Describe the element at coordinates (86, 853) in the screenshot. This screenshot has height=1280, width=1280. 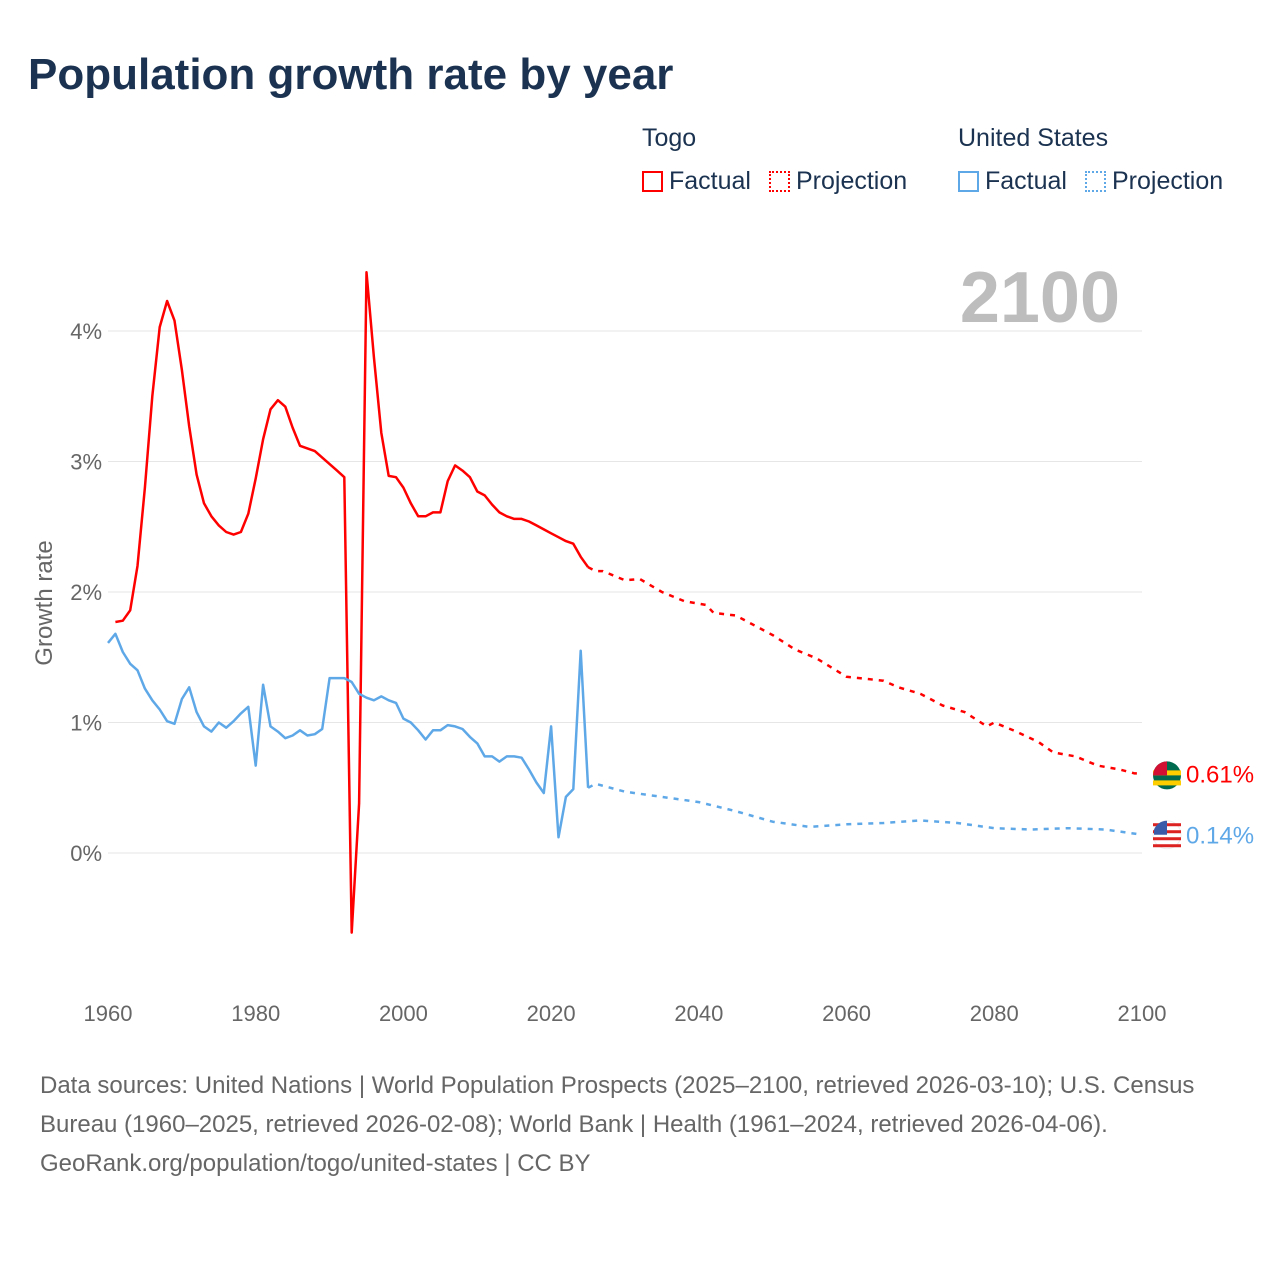
I see `y-tick-label: 0%` at that location.